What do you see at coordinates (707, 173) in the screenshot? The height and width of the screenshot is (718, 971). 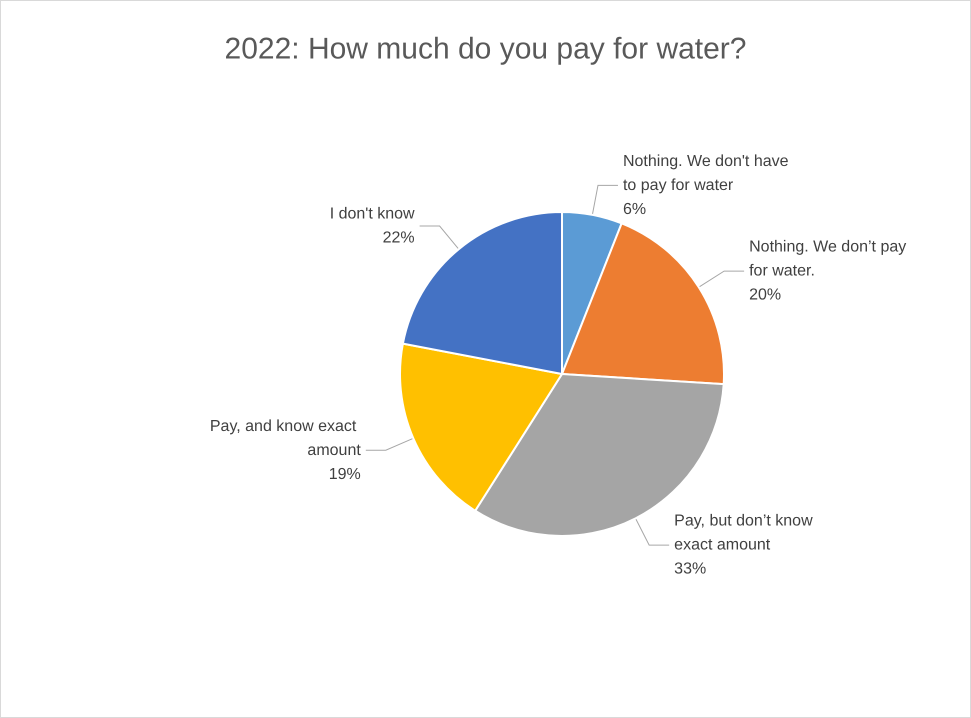 I see `slice-label: Nothing. We don't have to pay for water` at bounding box center [707, 173].